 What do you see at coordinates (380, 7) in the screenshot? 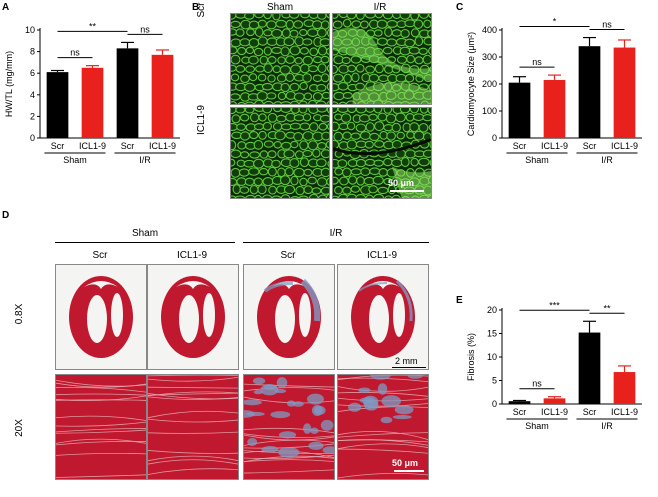
I see `b-col-label-ir: I/R` at bounding box center [380, 7].